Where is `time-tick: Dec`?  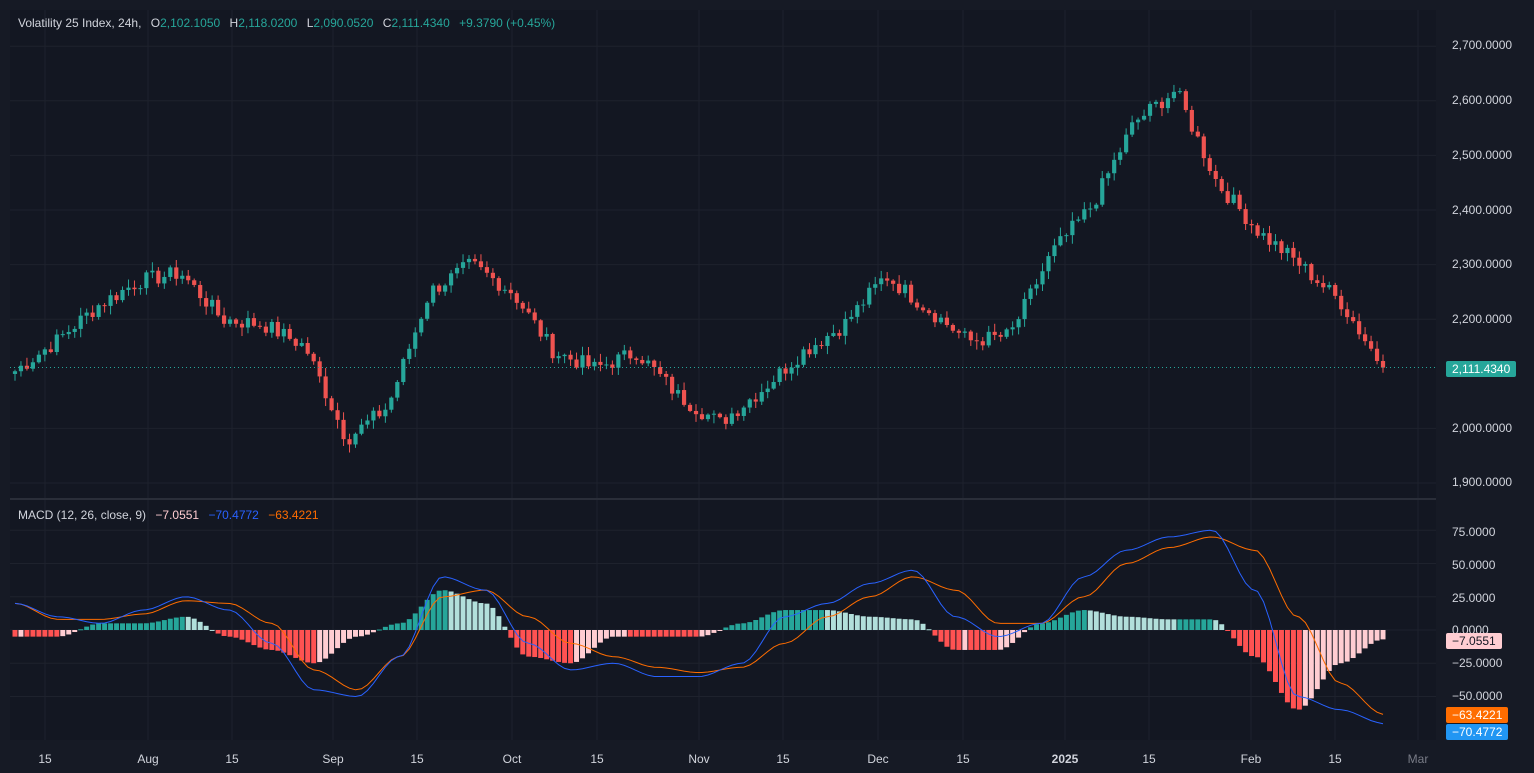
time-tick: Dec is located at coordinates (878, 759).